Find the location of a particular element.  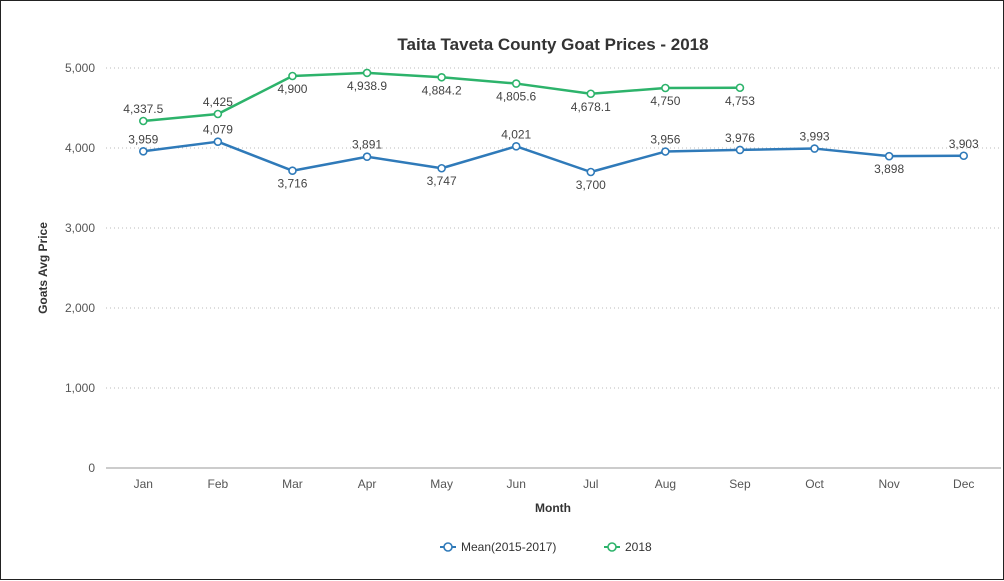

data-label: 3,959 is located at coordinates (143, 139).